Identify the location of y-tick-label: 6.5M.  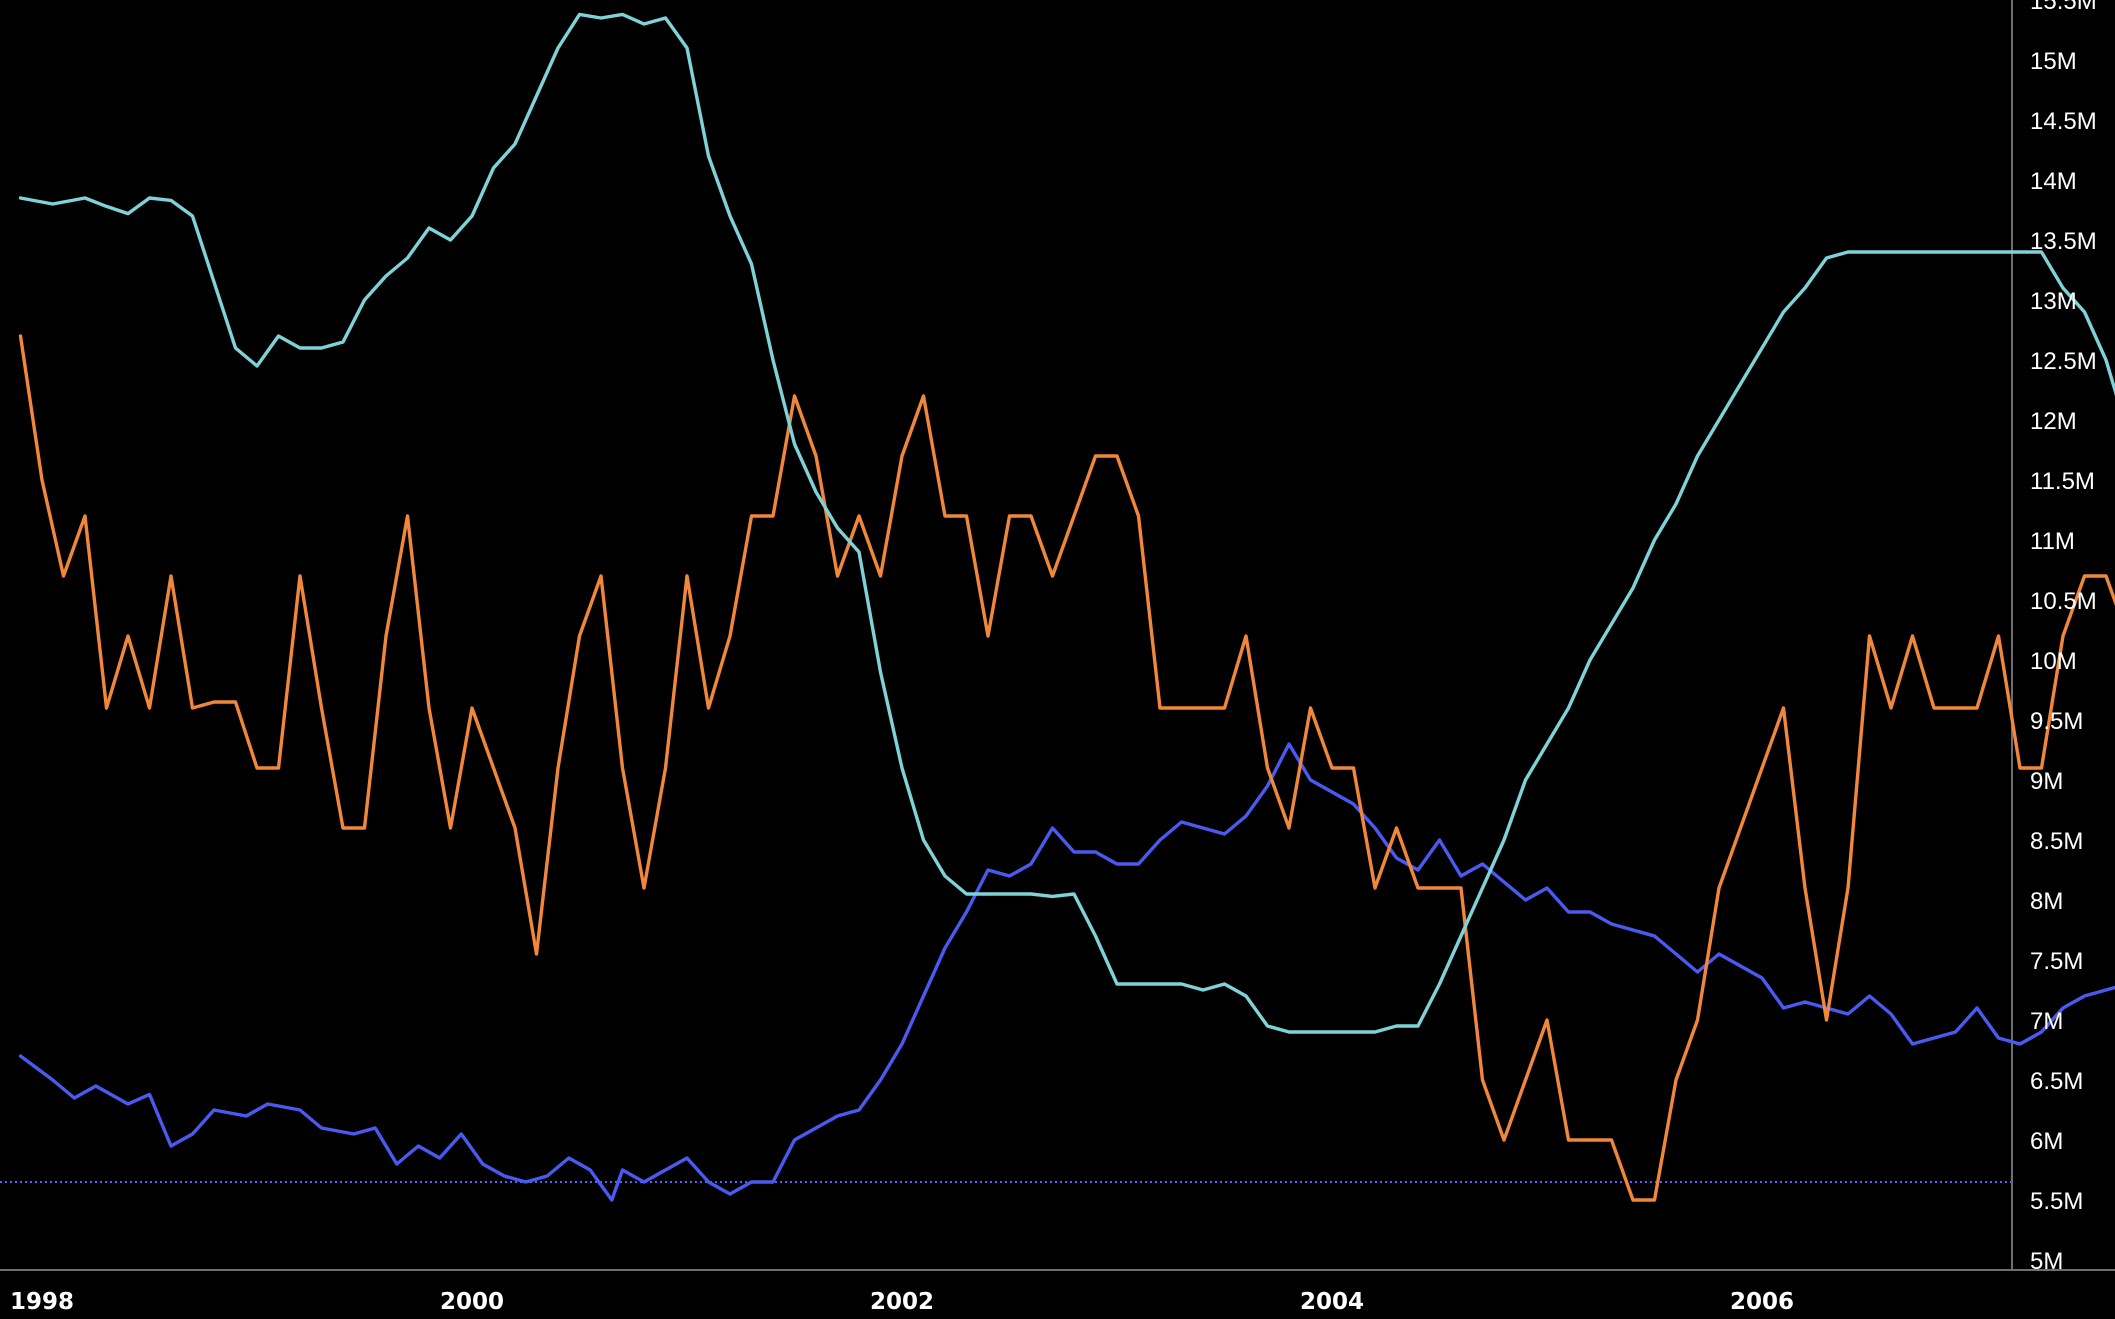
(2056, 1081).